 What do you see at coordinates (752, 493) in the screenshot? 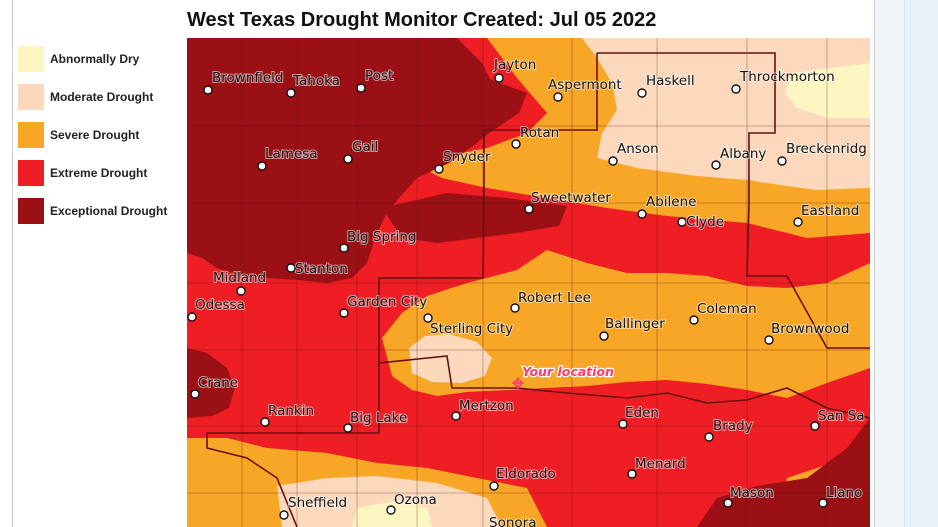
I see `svg-text: Mason` at bounding box center [752, 493].